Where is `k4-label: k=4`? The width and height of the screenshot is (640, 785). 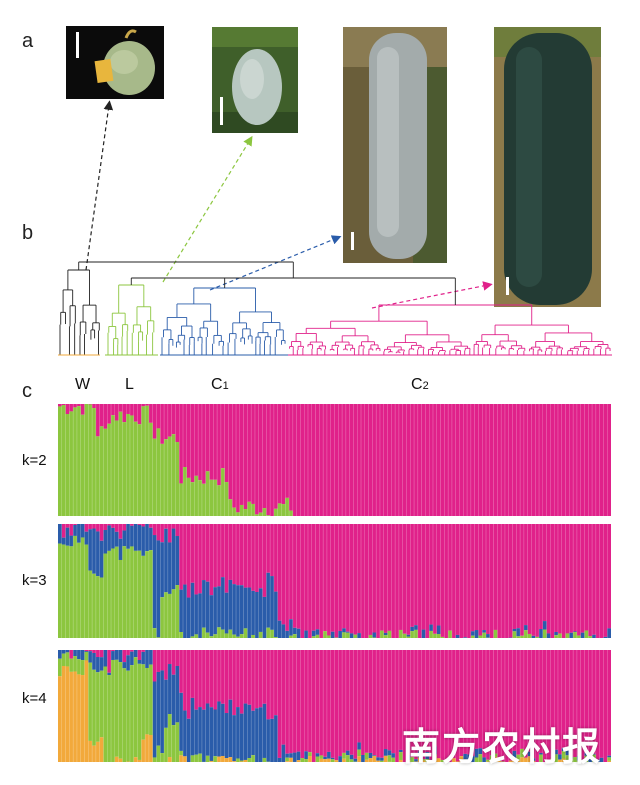 k4-label: k=4 is located at coordinates (34, 698).